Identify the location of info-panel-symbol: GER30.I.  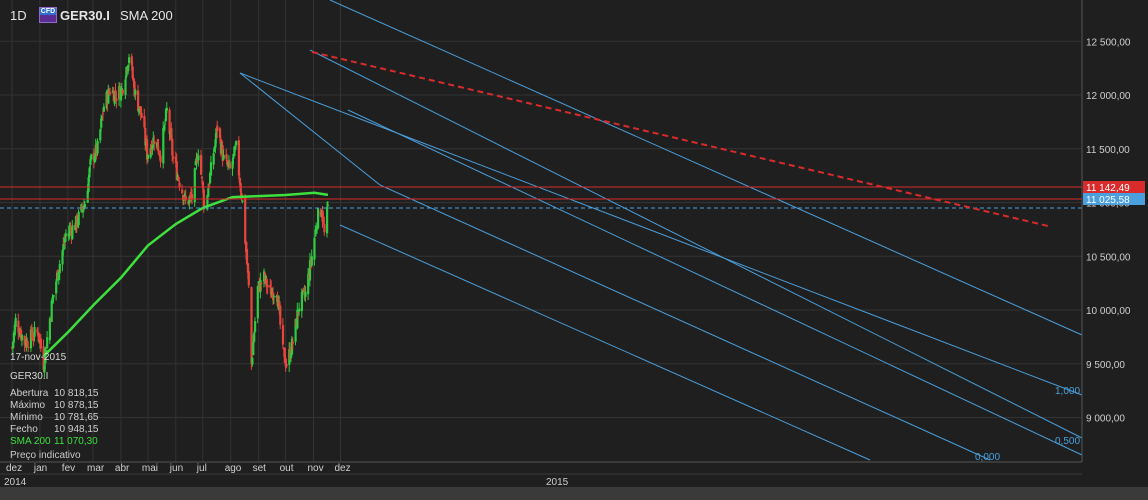
(29, 376).